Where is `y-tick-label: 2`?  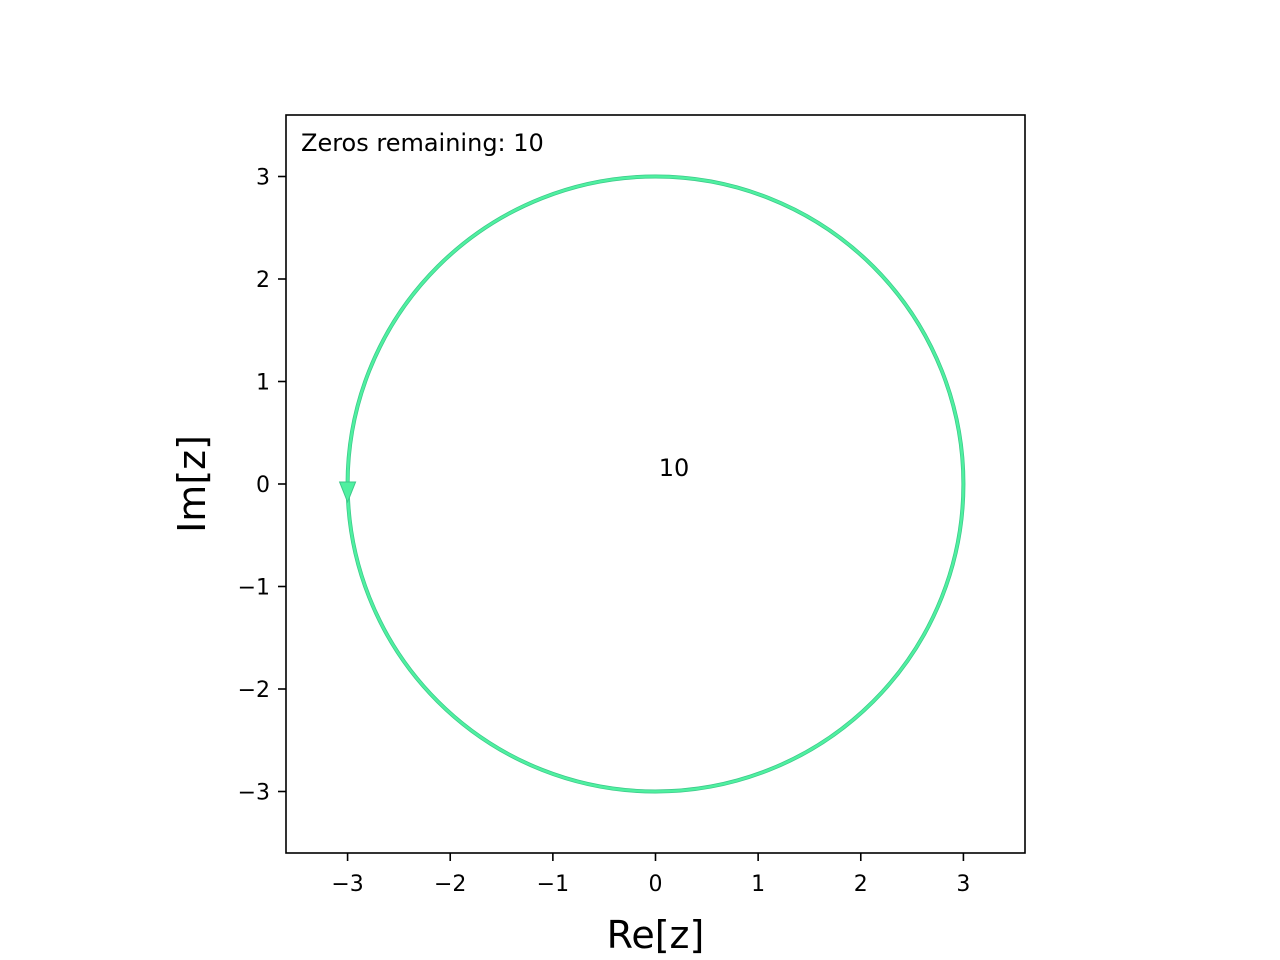
y-tick-label: 2 is located at coordinates (263, 280).